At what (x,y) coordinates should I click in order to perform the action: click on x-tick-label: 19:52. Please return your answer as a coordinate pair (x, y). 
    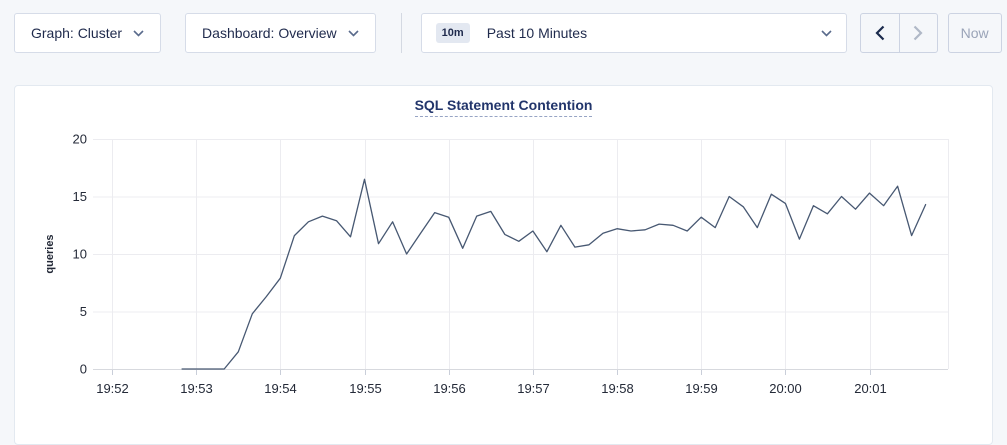
    Looking at the image, I should click on (112, 388).